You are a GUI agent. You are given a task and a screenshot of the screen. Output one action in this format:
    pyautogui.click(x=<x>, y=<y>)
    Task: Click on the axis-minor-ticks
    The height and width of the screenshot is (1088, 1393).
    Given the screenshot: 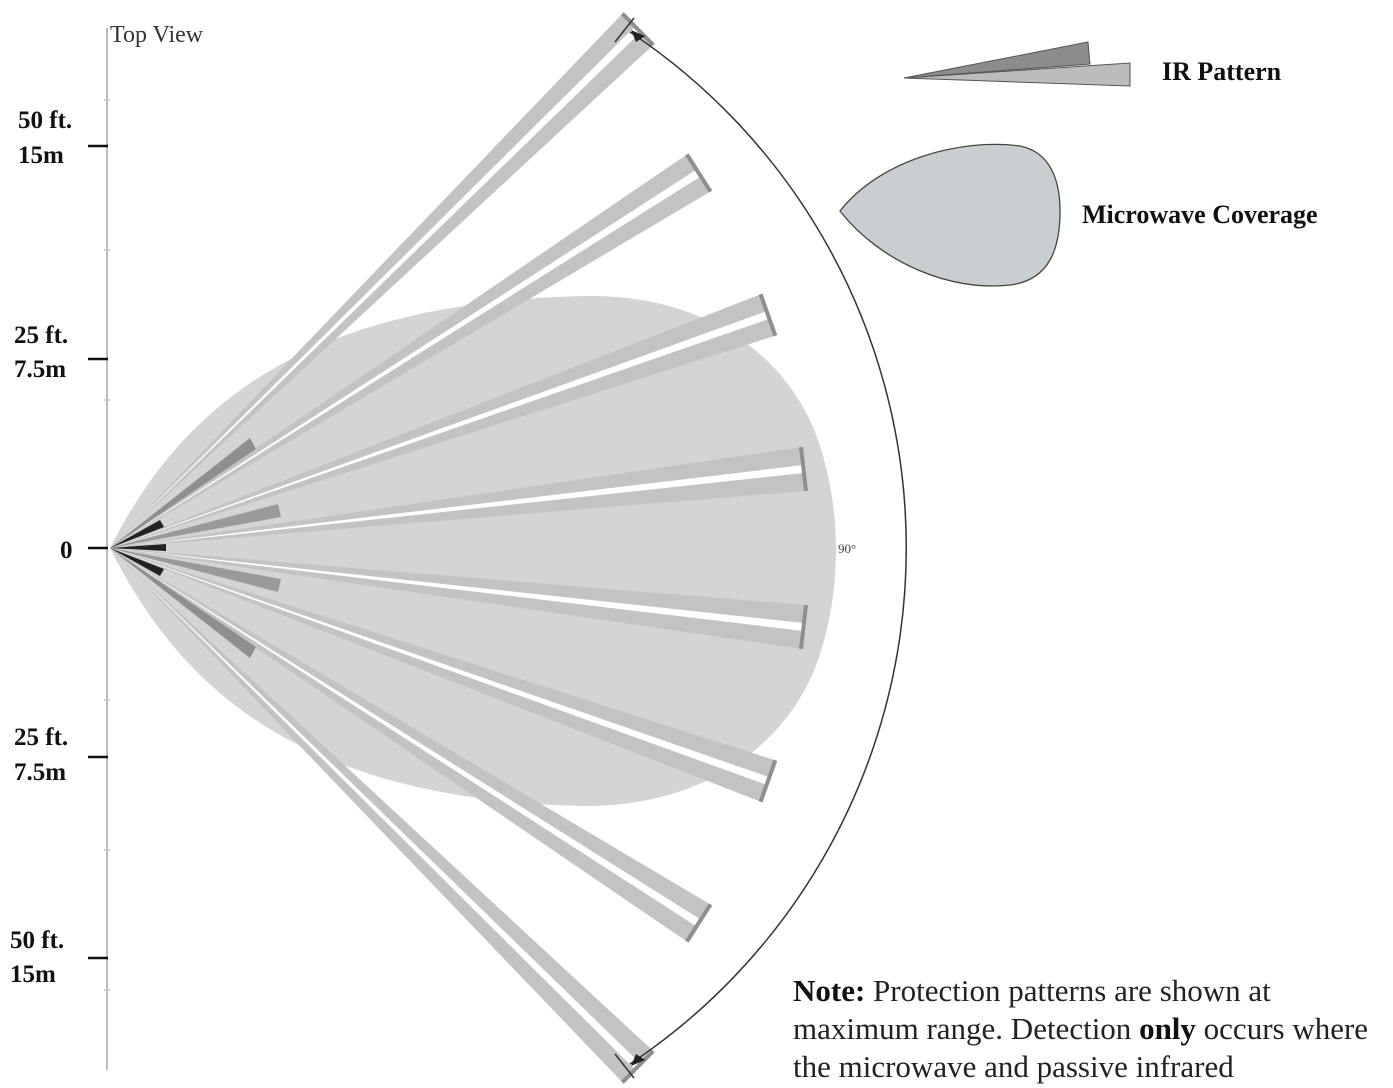 What is the action you would take?
    pyautogui.click(x=107, y=545)
    